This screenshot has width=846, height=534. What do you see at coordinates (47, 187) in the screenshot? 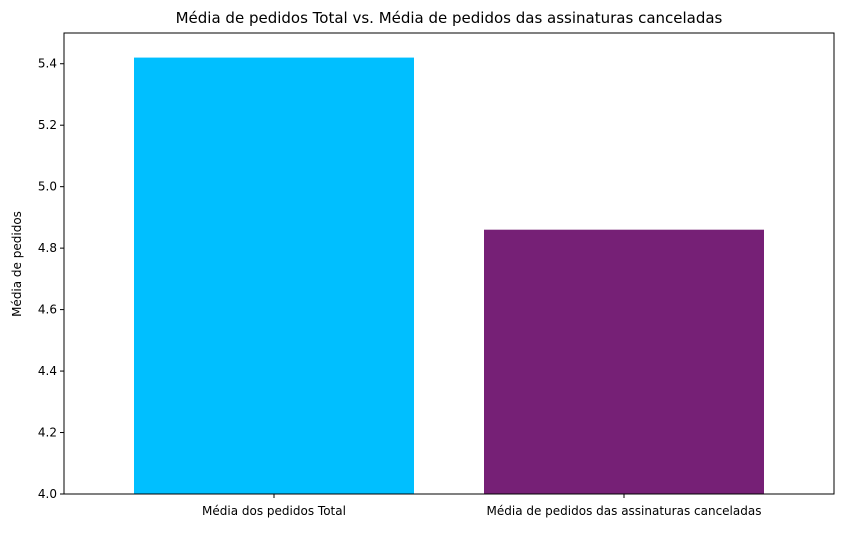
I see `y-tick-label: 5.0` at bounding box center [47, 187].